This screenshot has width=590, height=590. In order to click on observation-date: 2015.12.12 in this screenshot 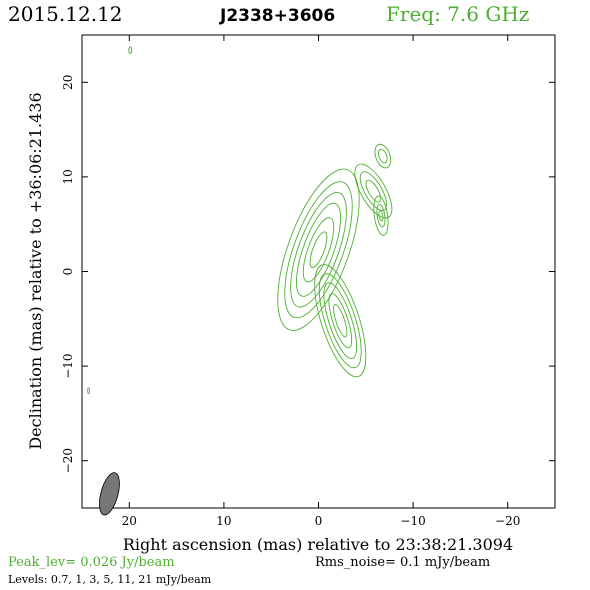, I will do `click(65, 14)`.